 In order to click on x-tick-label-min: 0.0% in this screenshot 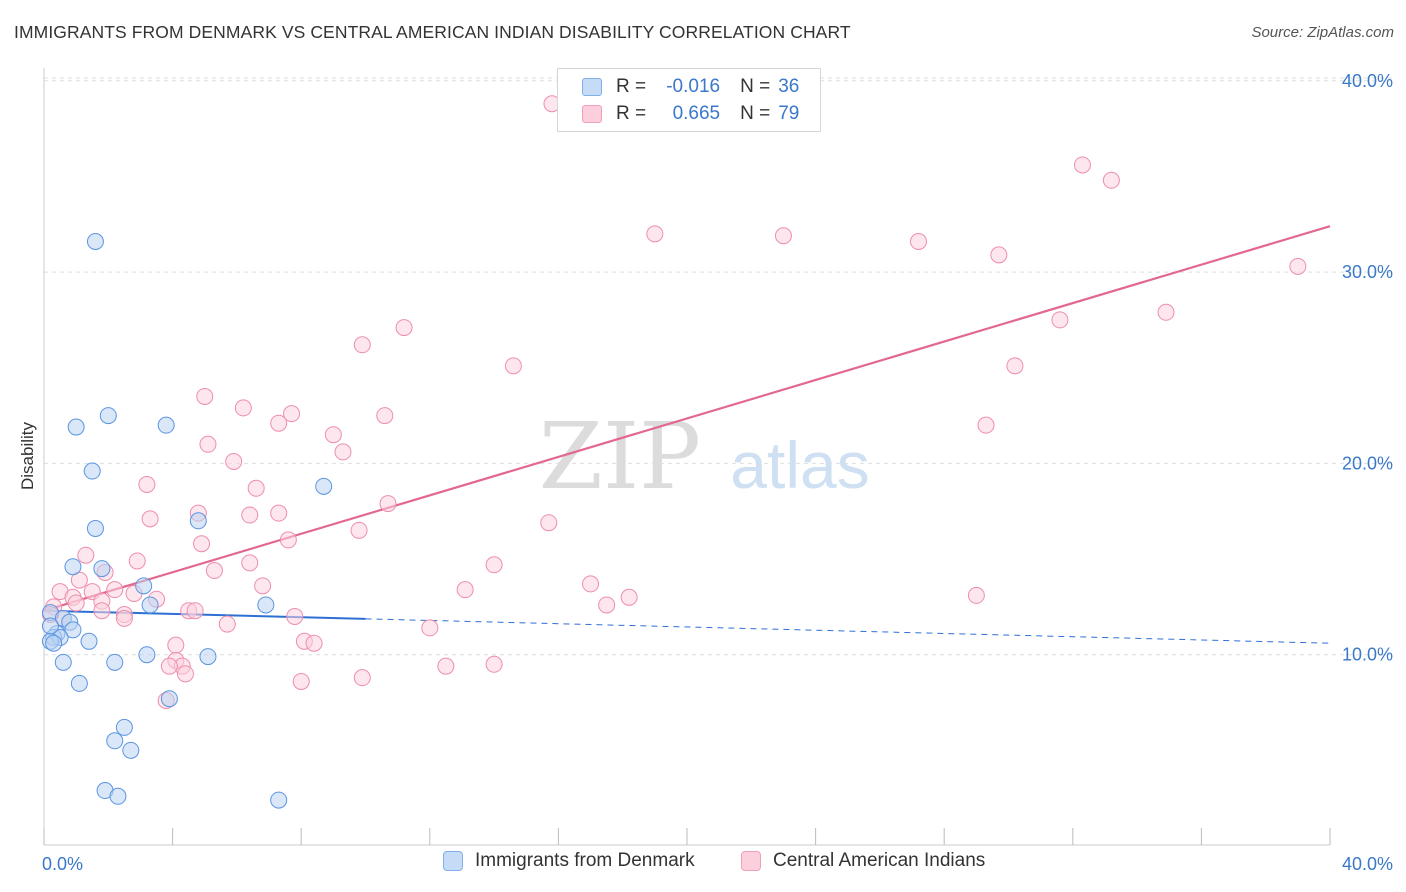, I will do `click(62, 864)`.